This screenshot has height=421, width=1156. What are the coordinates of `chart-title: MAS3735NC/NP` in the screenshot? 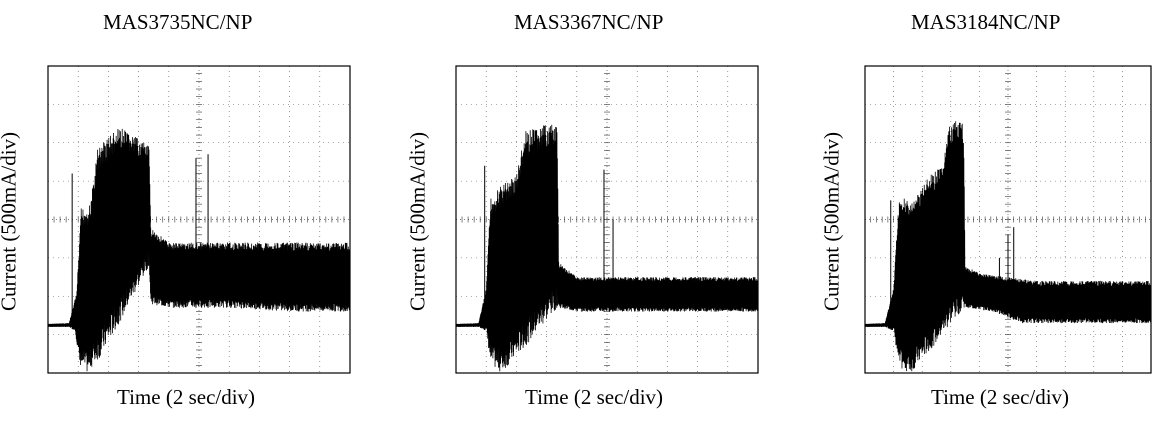 It's located at (178, 22).